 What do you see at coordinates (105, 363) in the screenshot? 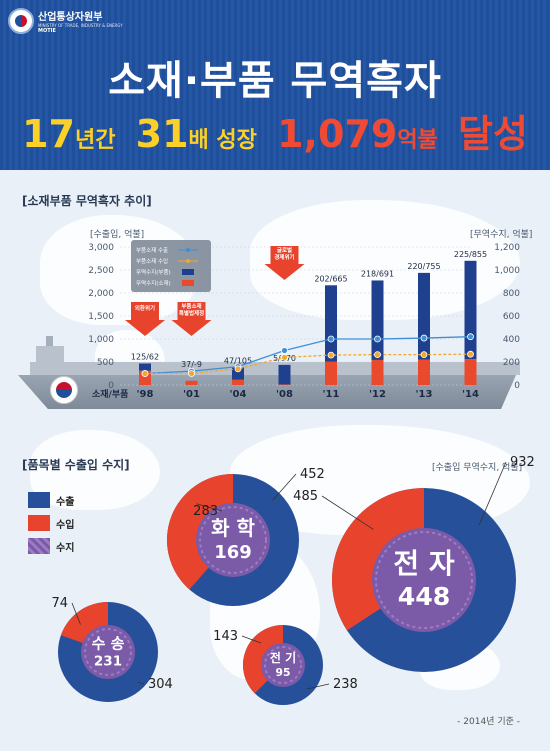
I see `left-tick-label: 500` at bounding box center [105, 363].